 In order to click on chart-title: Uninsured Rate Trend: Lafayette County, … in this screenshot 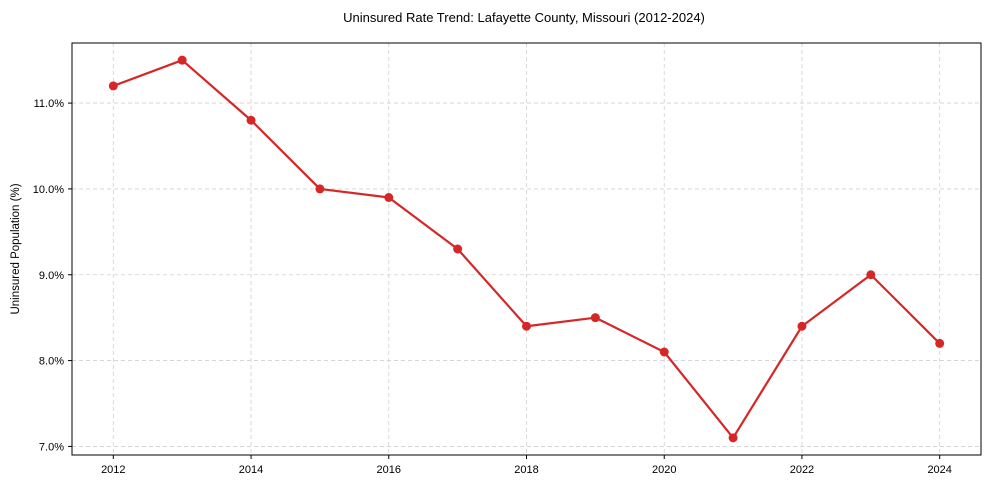, I will do `click(524, 17)`.